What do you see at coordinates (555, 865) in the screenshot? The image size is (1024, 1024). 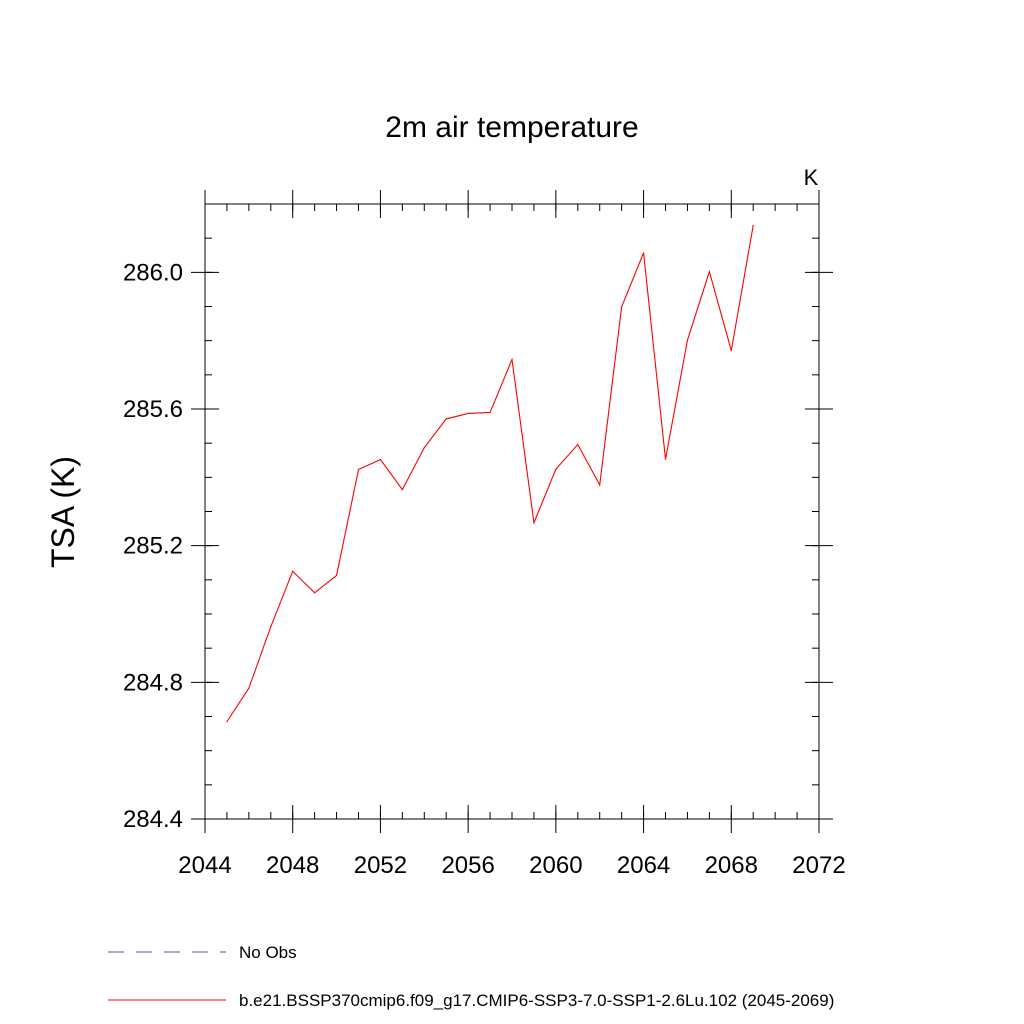 I see `x-tick-label: 2060` at bounding box center [555, 865].